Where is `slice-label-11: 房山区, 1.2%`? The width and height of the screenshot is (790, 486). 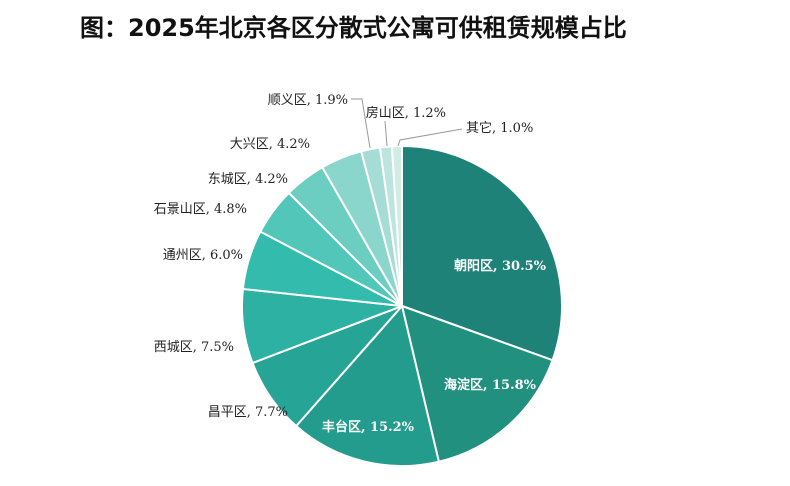 slice-label-11: 房山区, 1.2% is located at coordinates (406, 113).